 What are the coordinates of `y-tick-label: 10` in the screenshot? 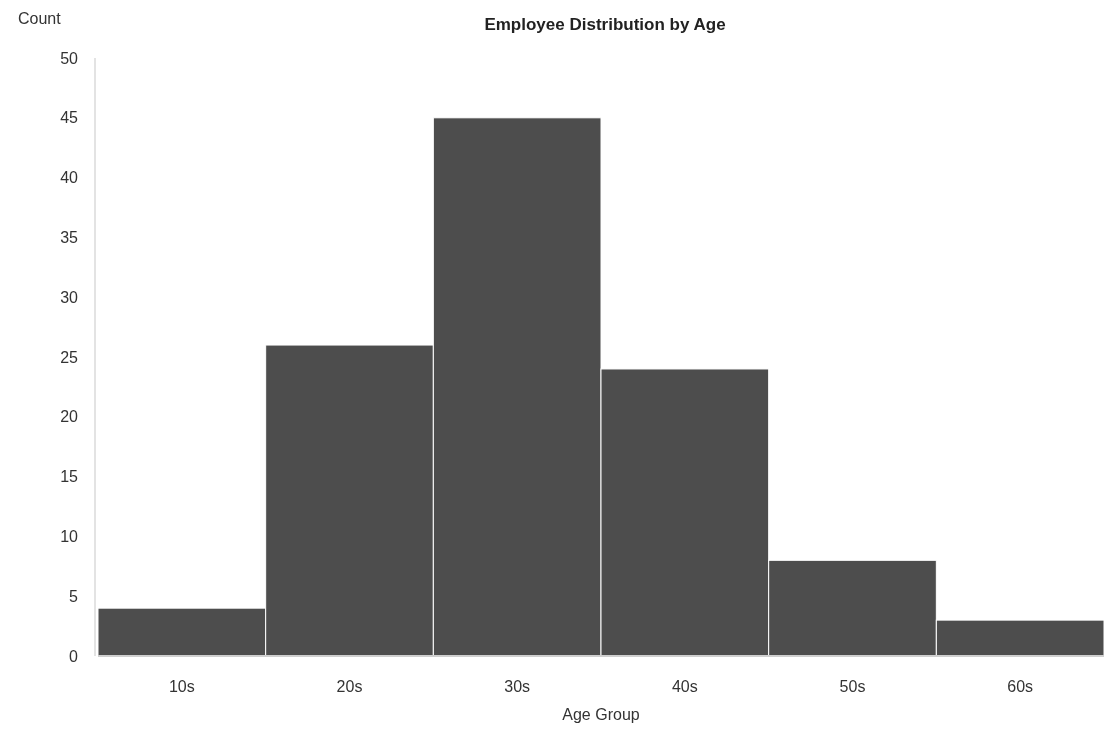 It's located at (69, 536).